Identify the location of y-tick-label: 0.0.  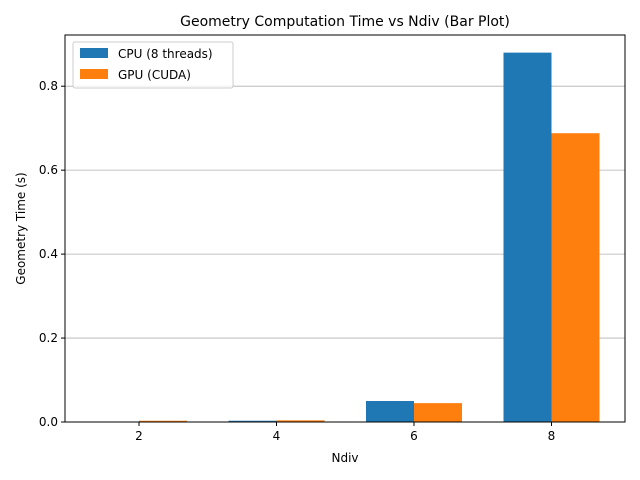
(48, 422).